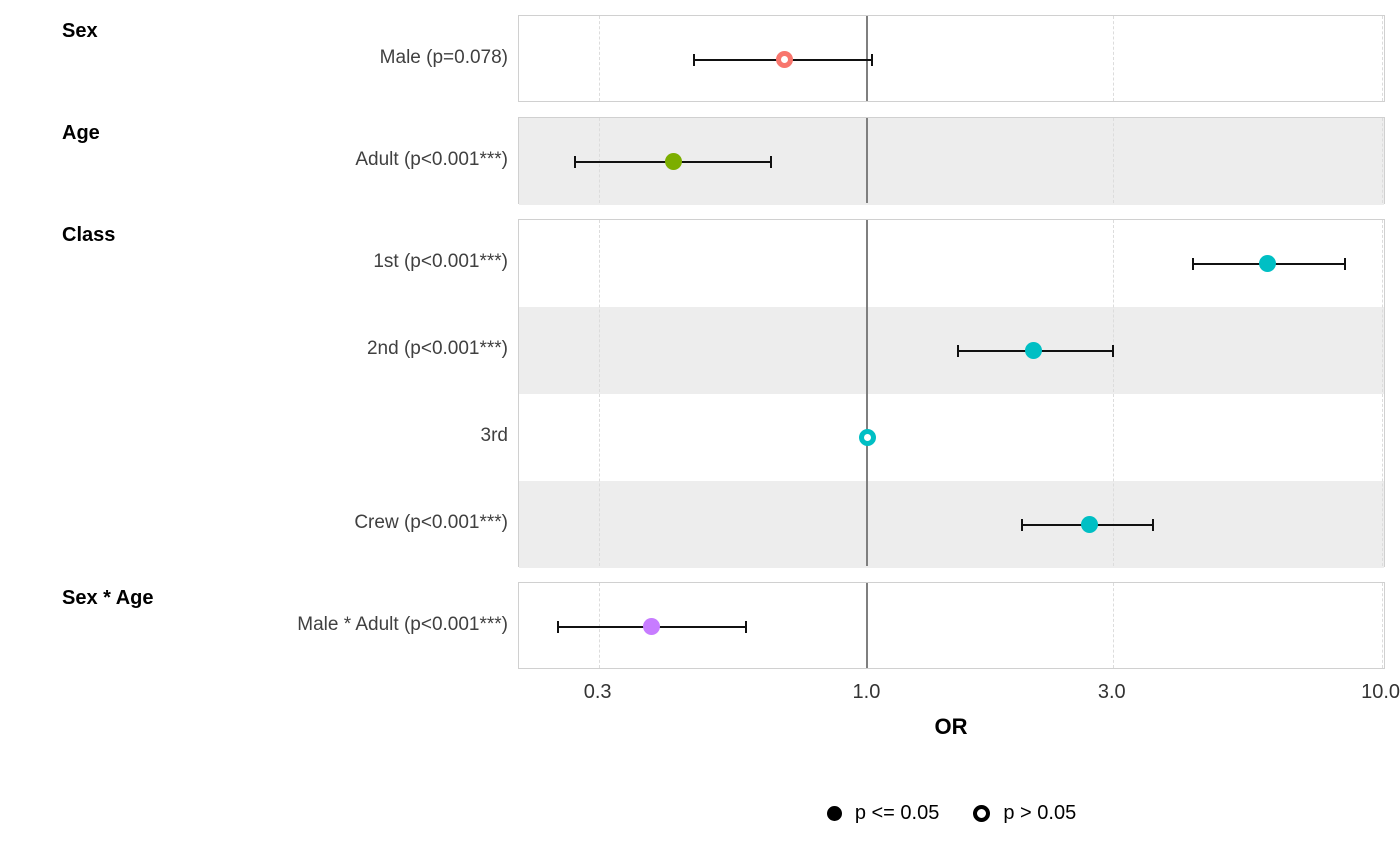 This screenshot has width=1400, height=865. Describe the element at coordinates (834, 813) in the screenshot. I see `filled-point-icon` at that location.